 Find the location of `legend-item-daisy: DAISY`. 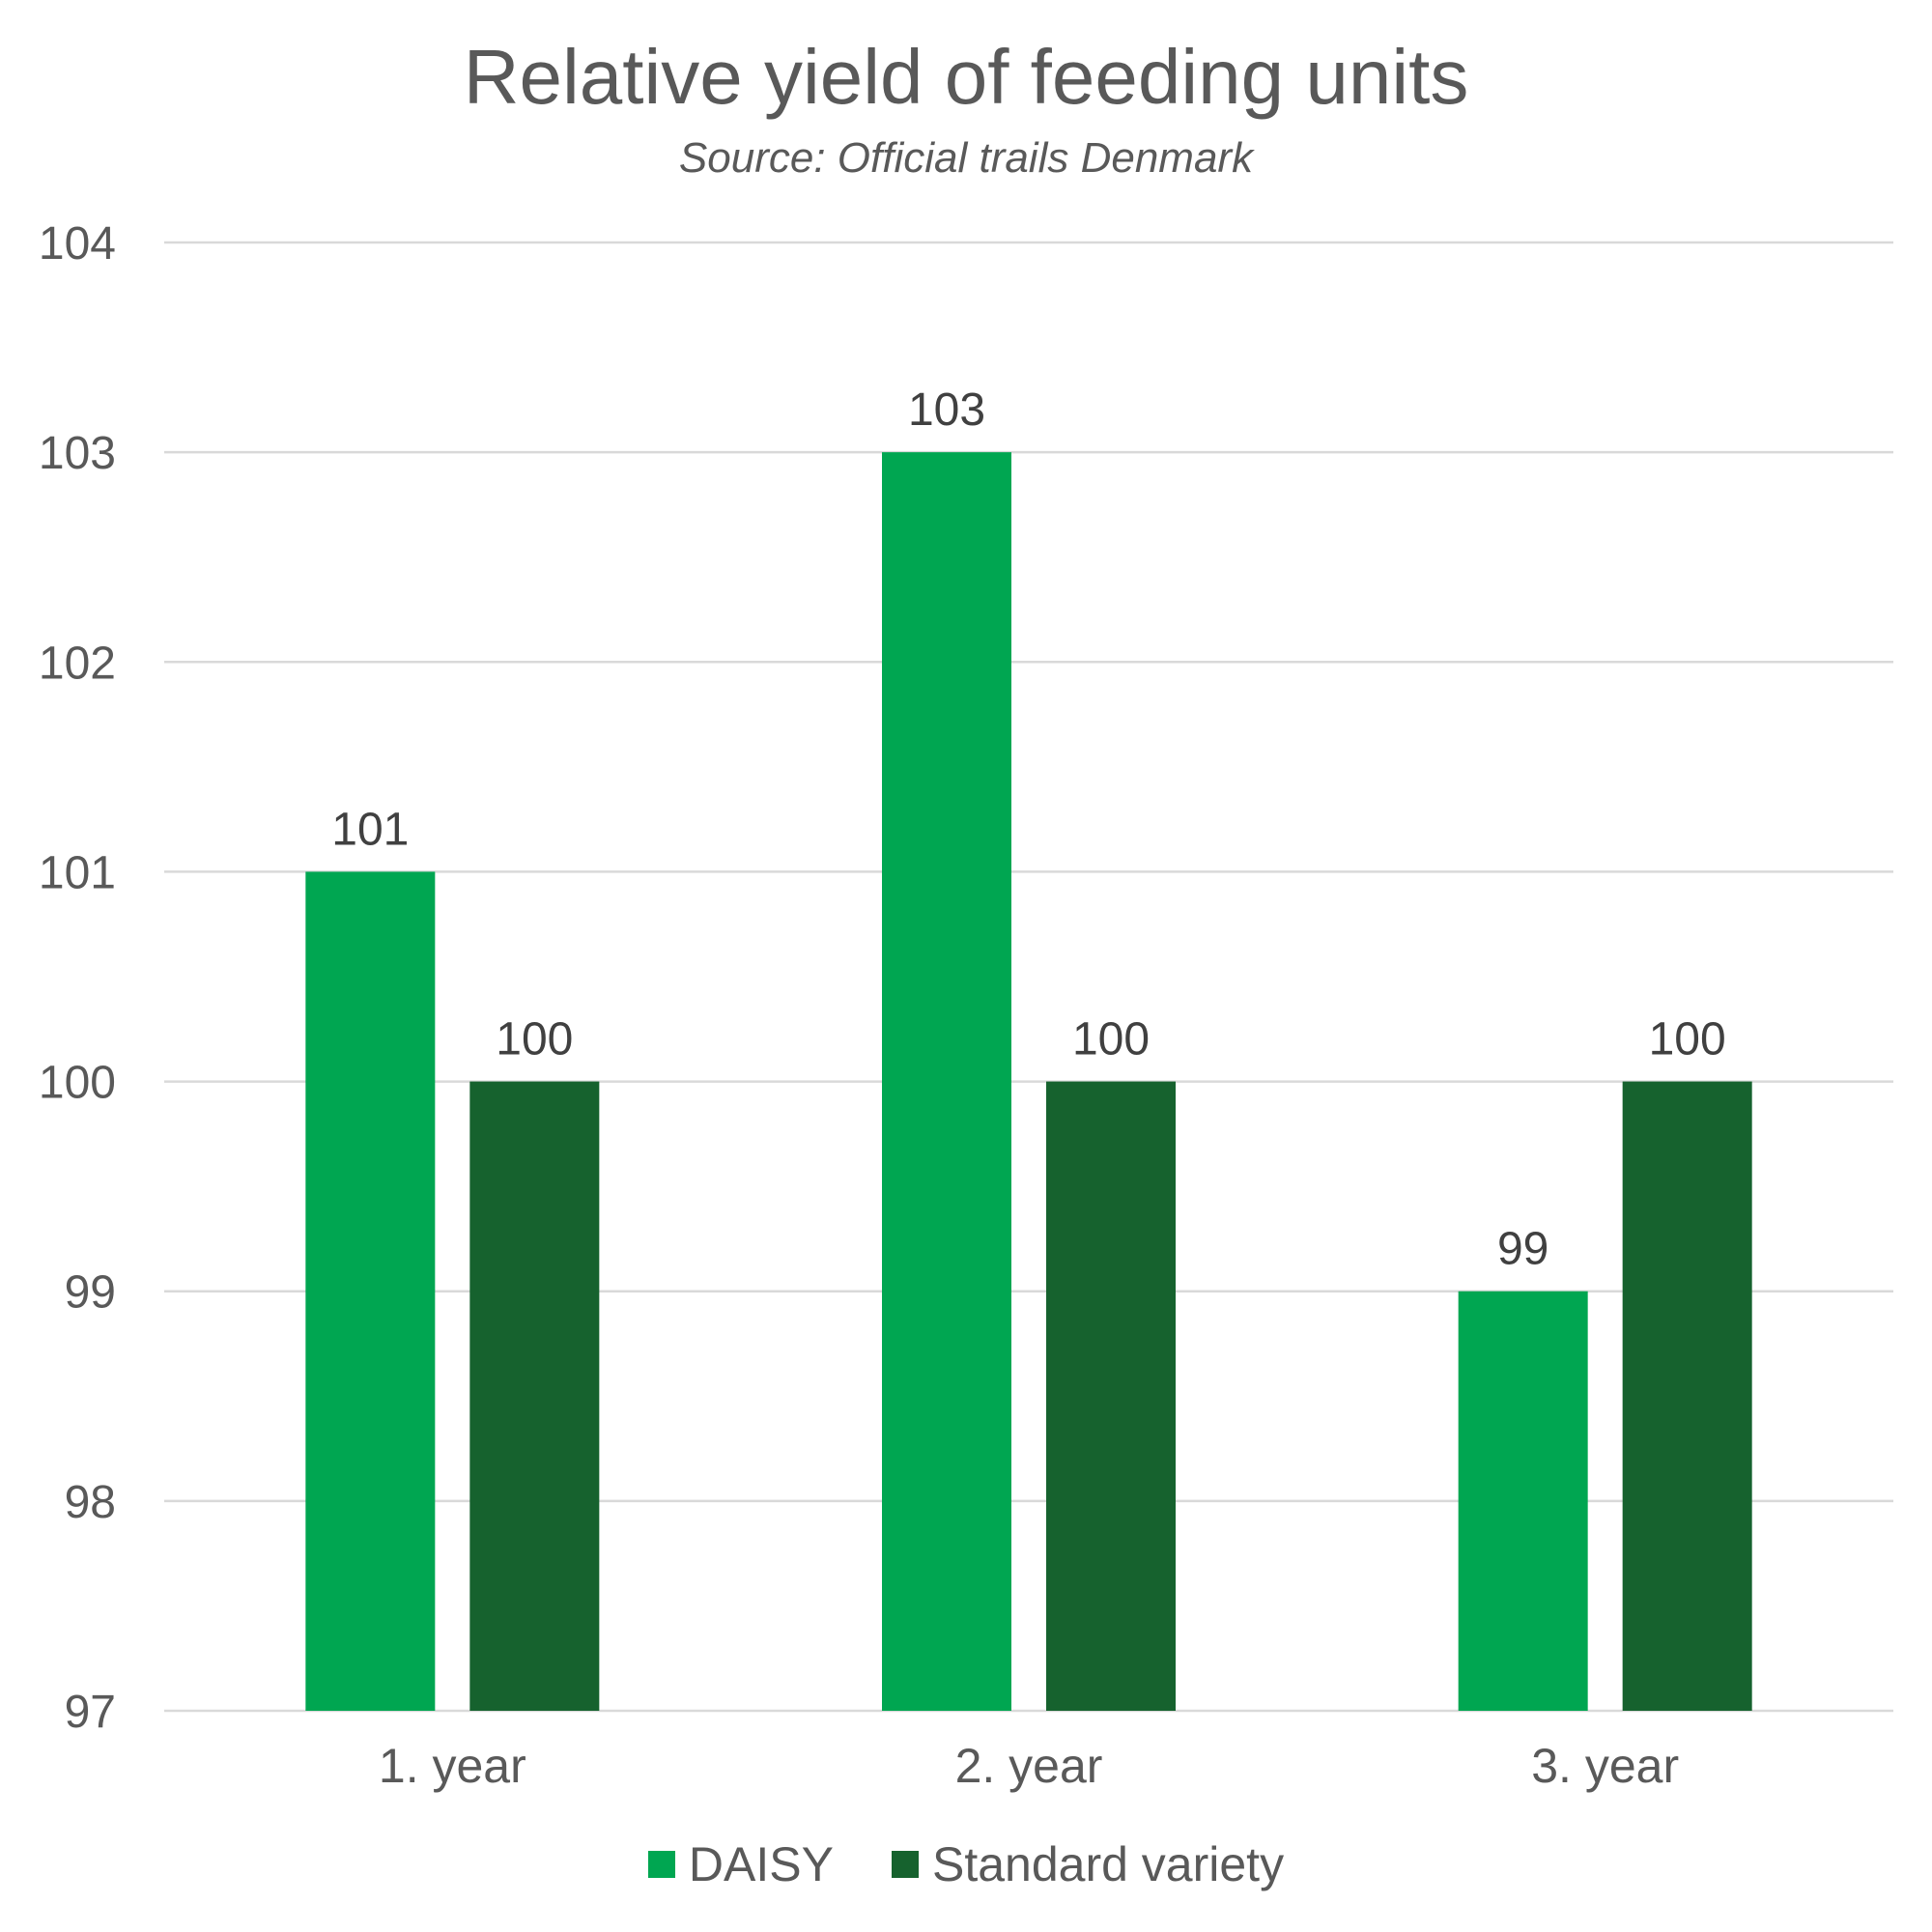

legend-item-daisy: DAISY is located at coordinates (740, 1864).